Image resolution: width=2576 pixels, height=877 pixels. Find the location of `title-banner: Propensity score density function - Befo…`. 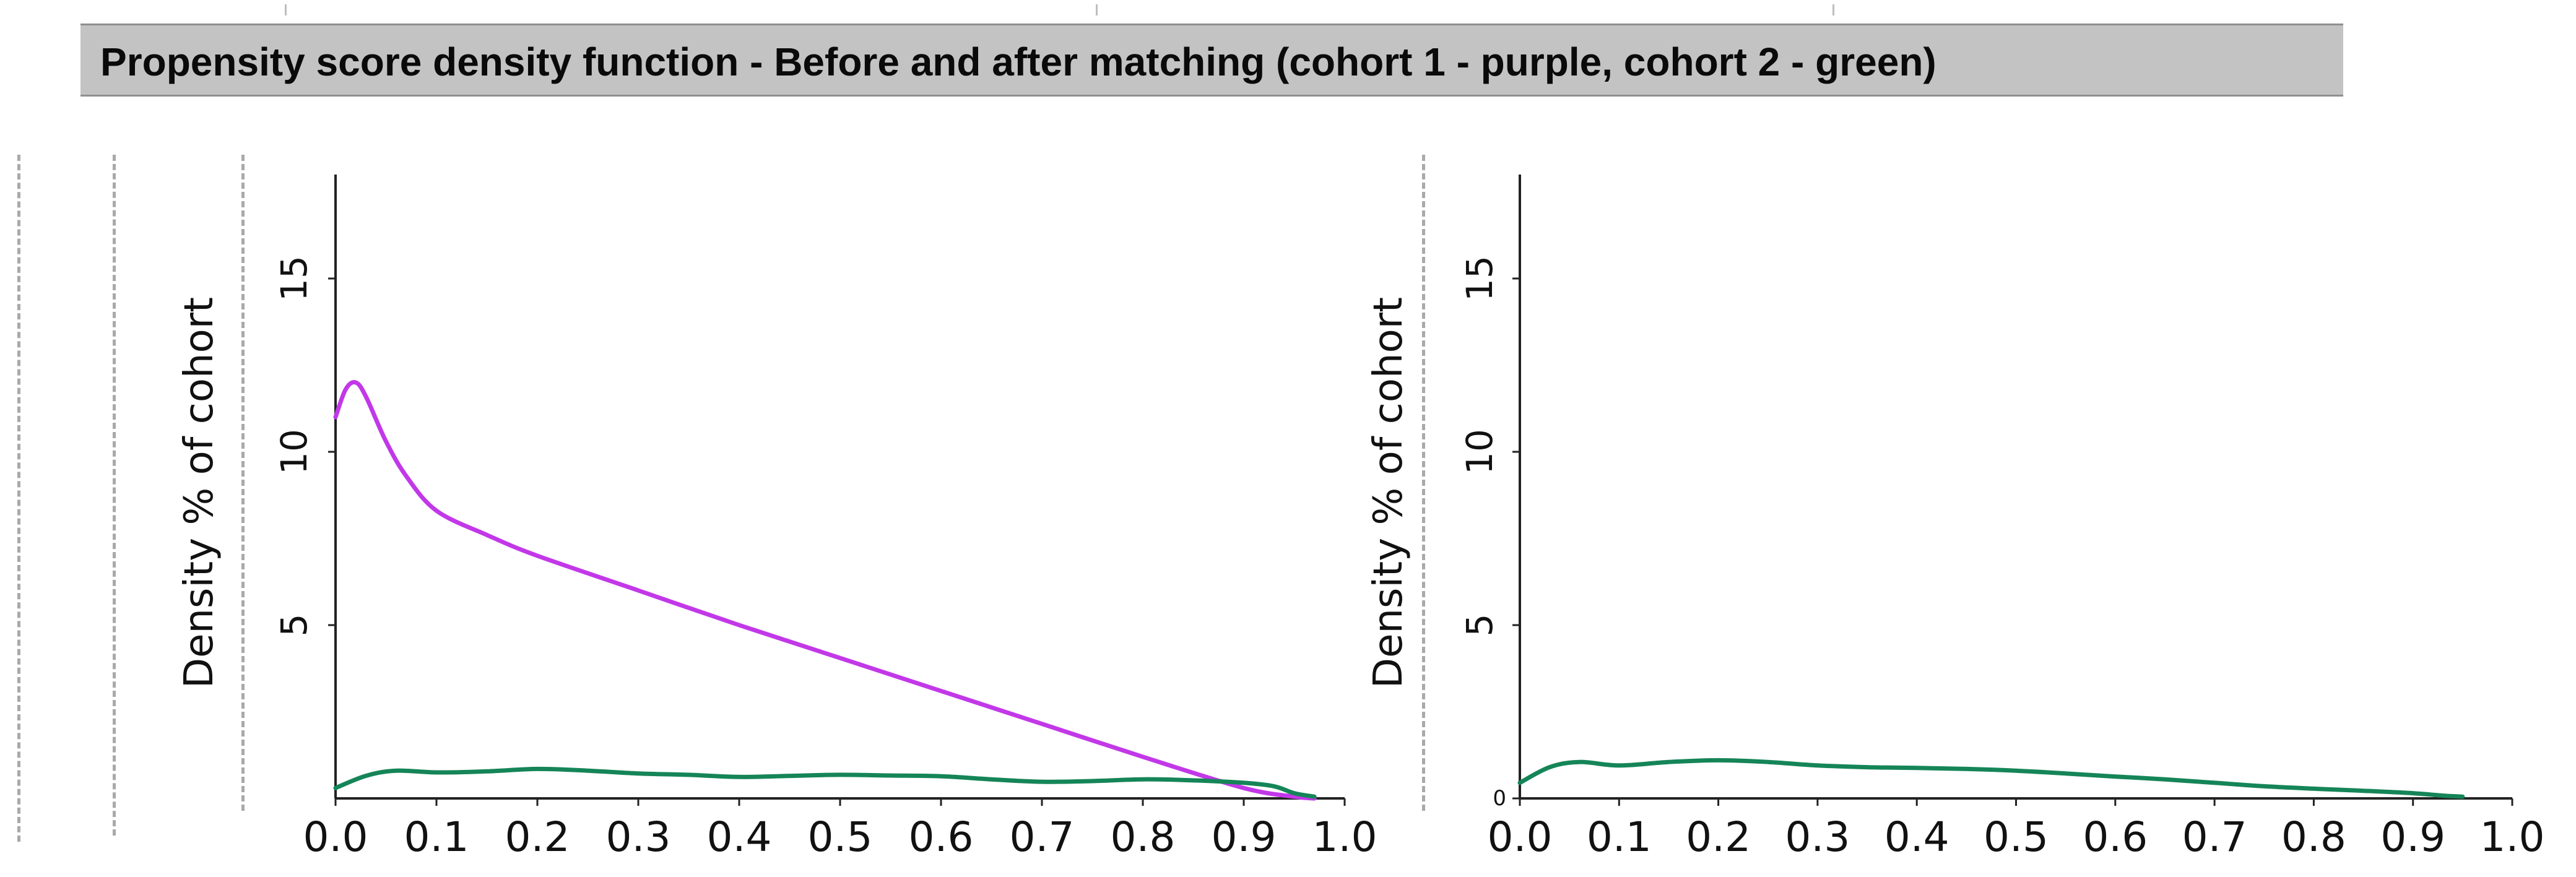

title-banner: Propensity score density function - Befo… is located at coordinates (1211, 50).